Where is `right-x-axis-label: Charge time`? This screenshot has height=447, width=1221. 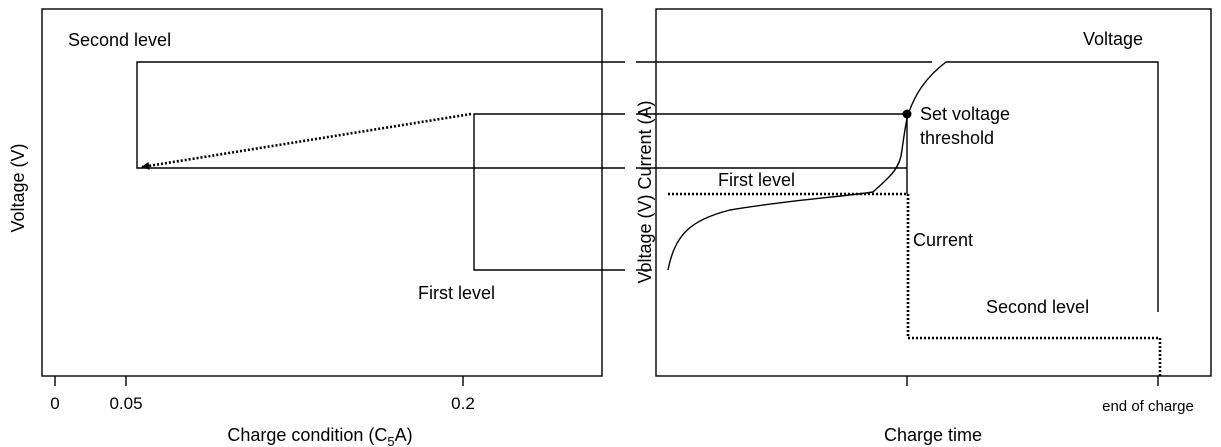 right-x-axis-label: Charge time is located at coordinates (933, 435).